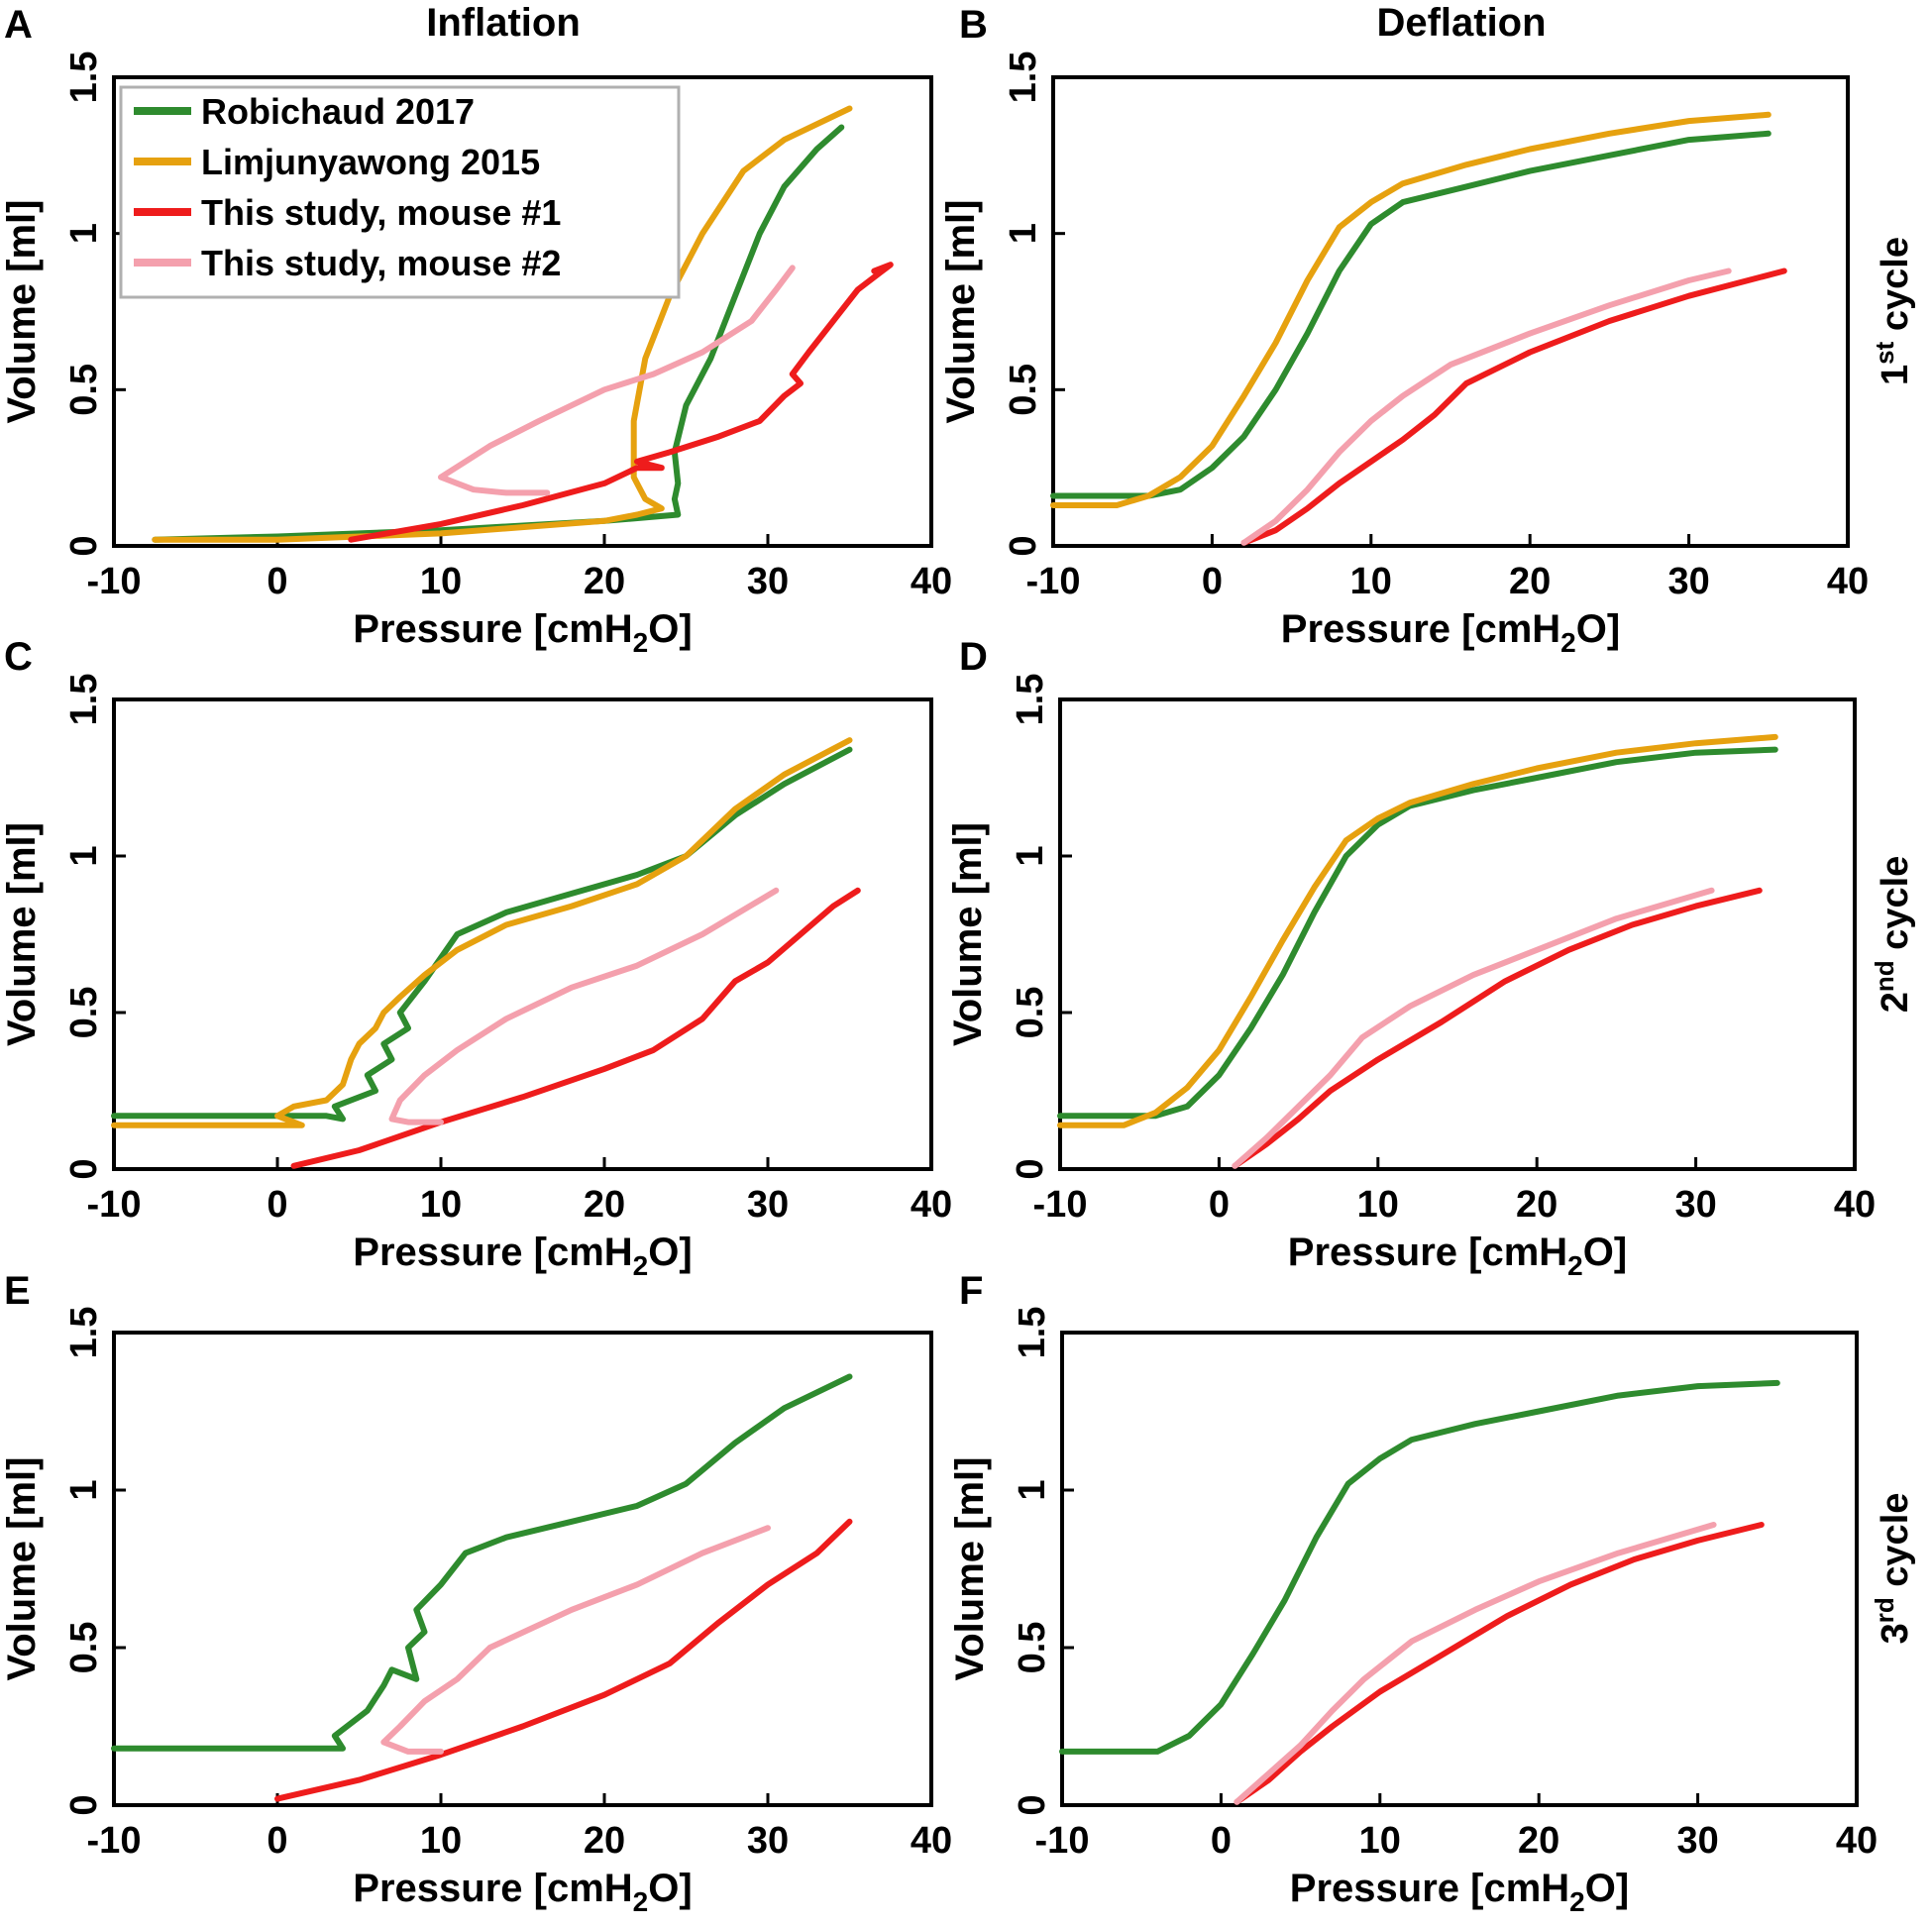 This screenshot has height=1928, width=1932. Describe the element at coordinates (338, 111) in the screenshot. I see `legend-entry: Robichaud 2017` at that location.